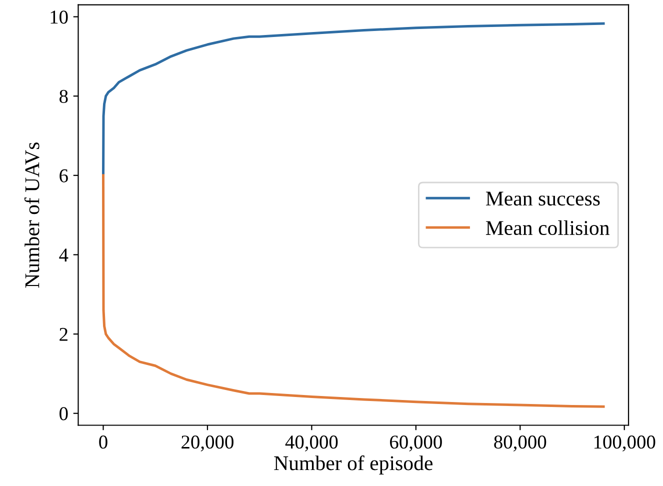  I want to click on x-axis-title: Number of episode, so click(353, 464).